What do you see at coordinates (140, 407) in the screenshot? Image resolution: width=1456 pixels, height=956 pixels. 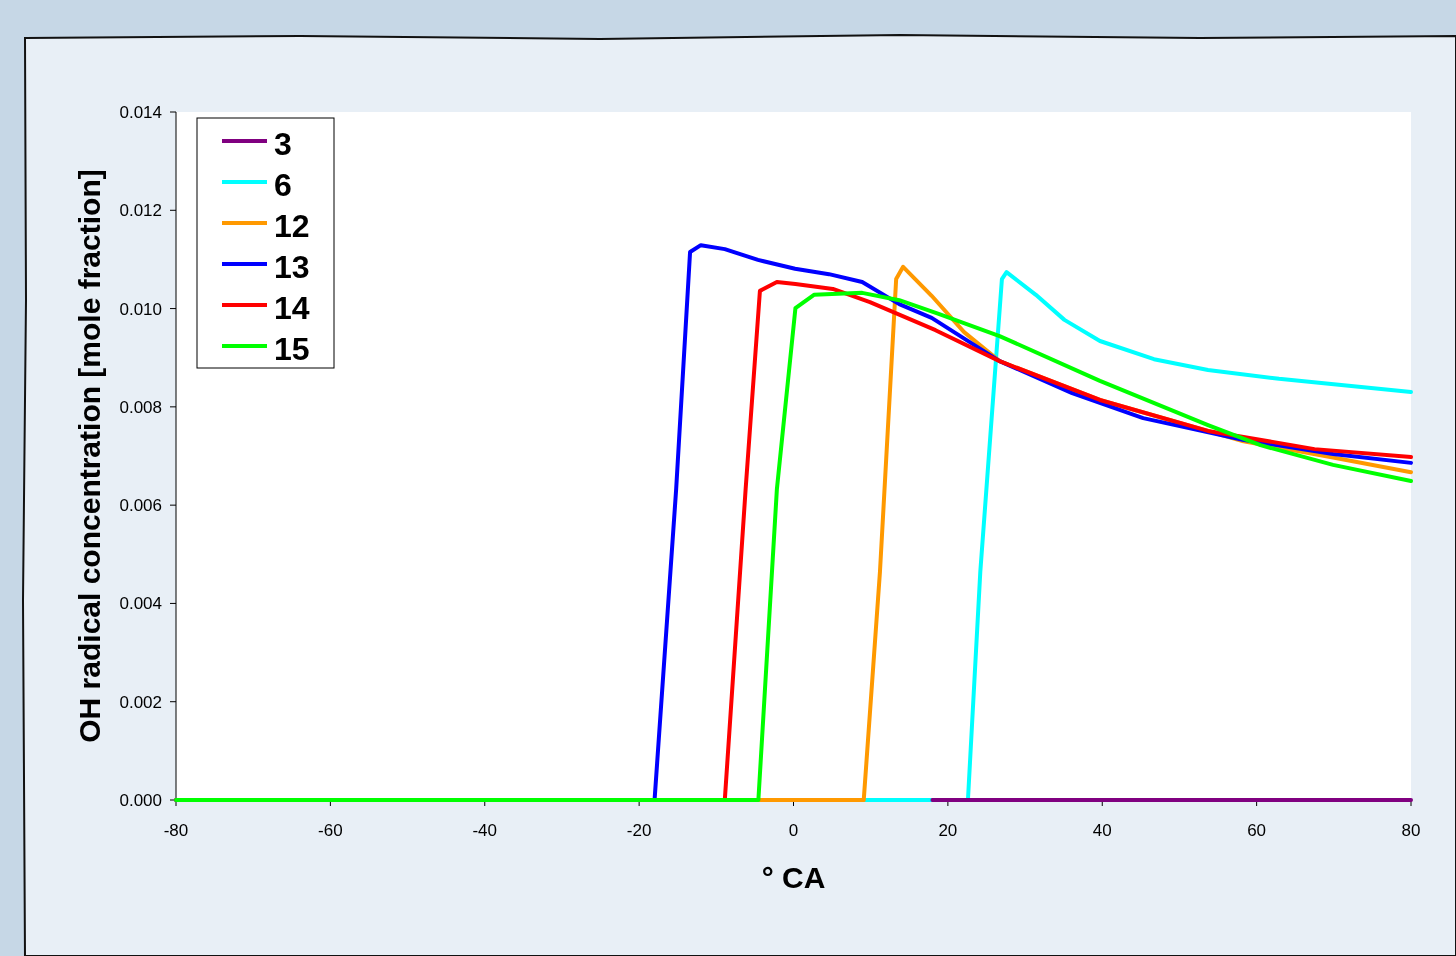 I see `y-tick-label: 0.008` at bounding box center [140, 407].